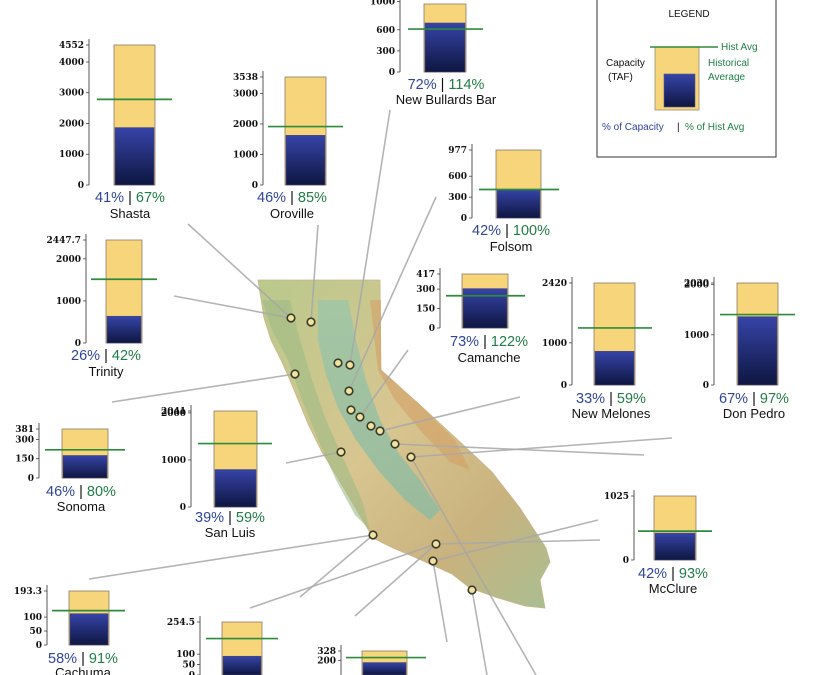 Image resolution: width=824 pixels, height=675 pixels. What do you see at coordinates (62, 659) in the screenshot?
I see `pct-capacity: 58%` at bounding box center [62, 659].